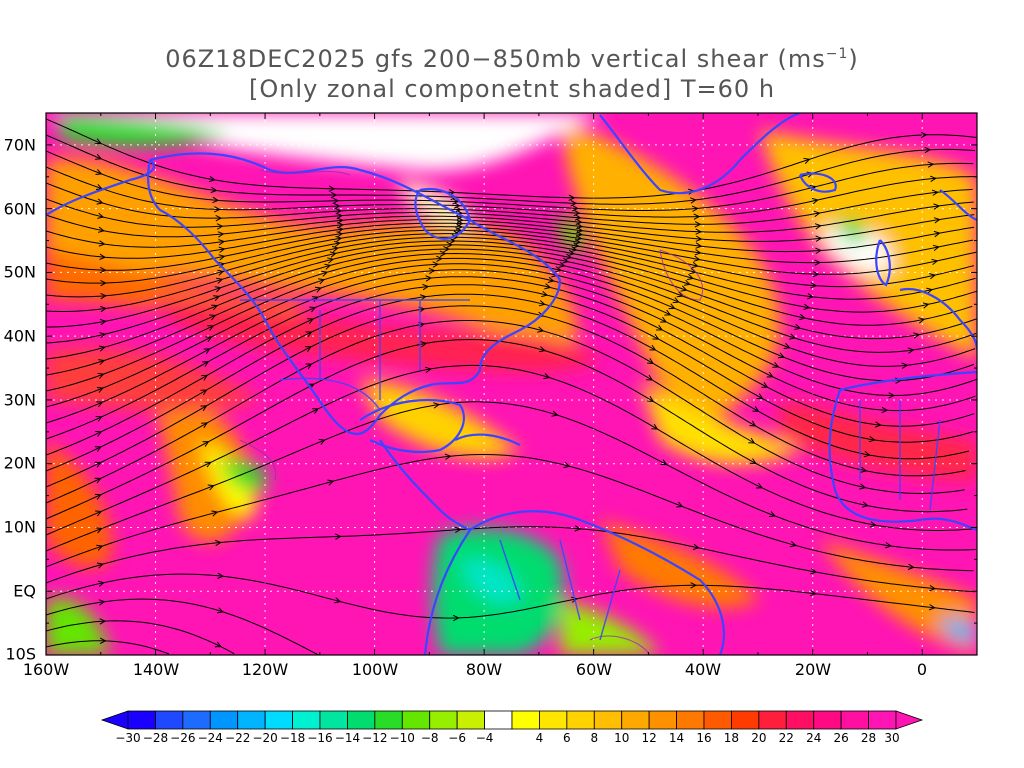 The image size is (1024, 768). What do you see at coordinates (892, 738) in the screenshot?
I see `colorbar-label: 30` at bounding box center [892, 738].